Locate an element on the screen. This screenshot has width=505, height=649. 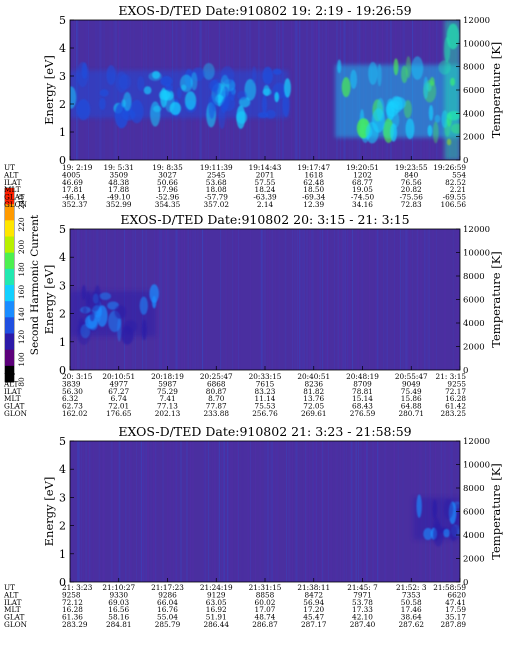
orbit-cell: 55.04 is located at coordinates (167, 617).